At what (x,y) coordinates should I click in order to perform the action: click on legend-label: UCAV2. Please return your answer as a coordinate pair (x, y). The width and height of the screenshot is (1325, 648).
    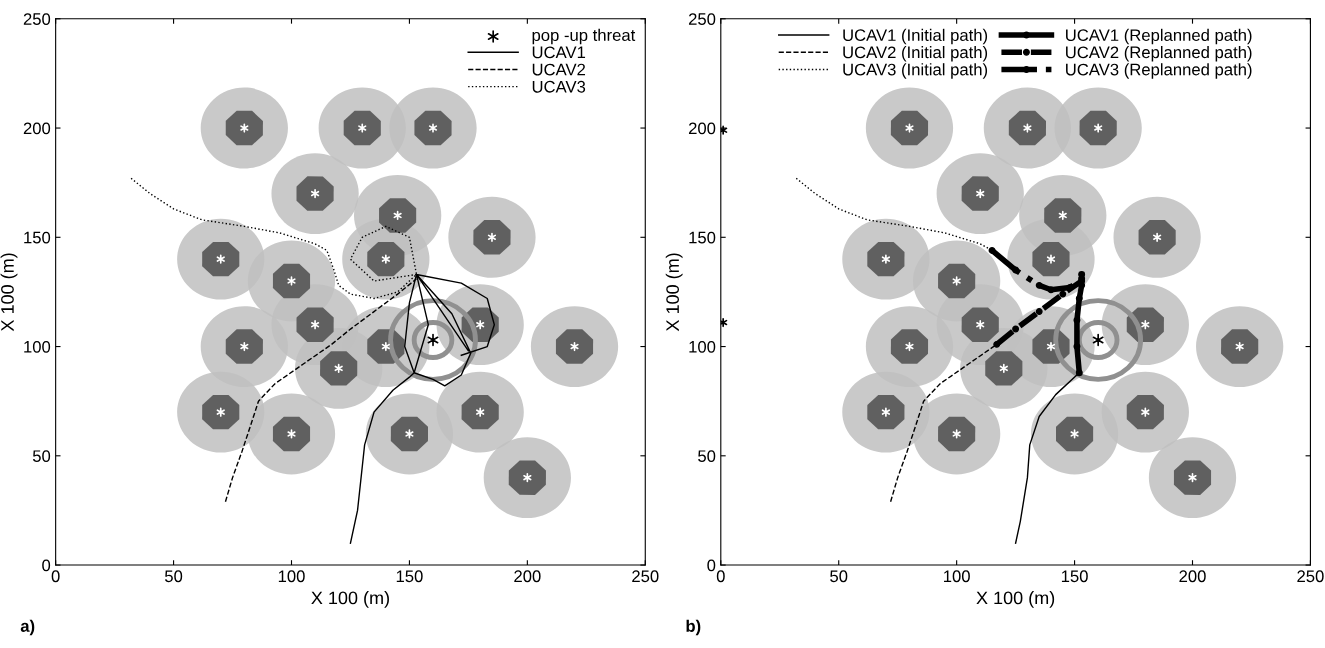
    Looking at the image, I should click on (559, 69).